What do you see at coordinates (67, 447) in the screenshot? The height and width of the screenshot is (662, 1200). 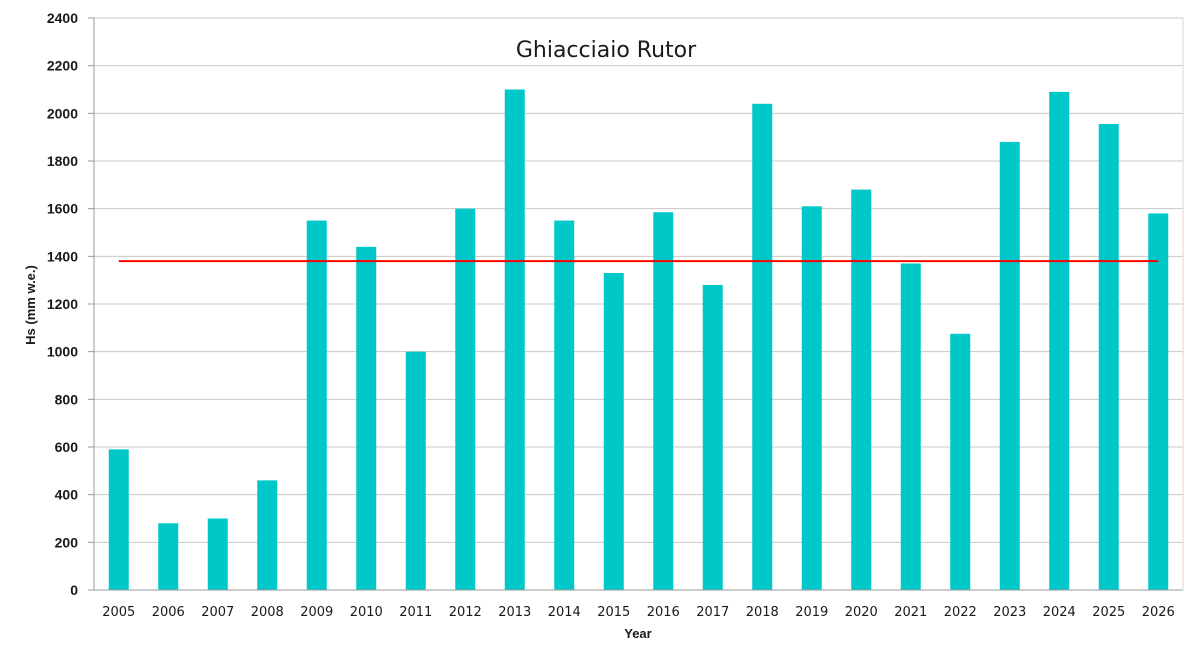 I see `y-tick-label: 600` at bounding box center [67, 447].